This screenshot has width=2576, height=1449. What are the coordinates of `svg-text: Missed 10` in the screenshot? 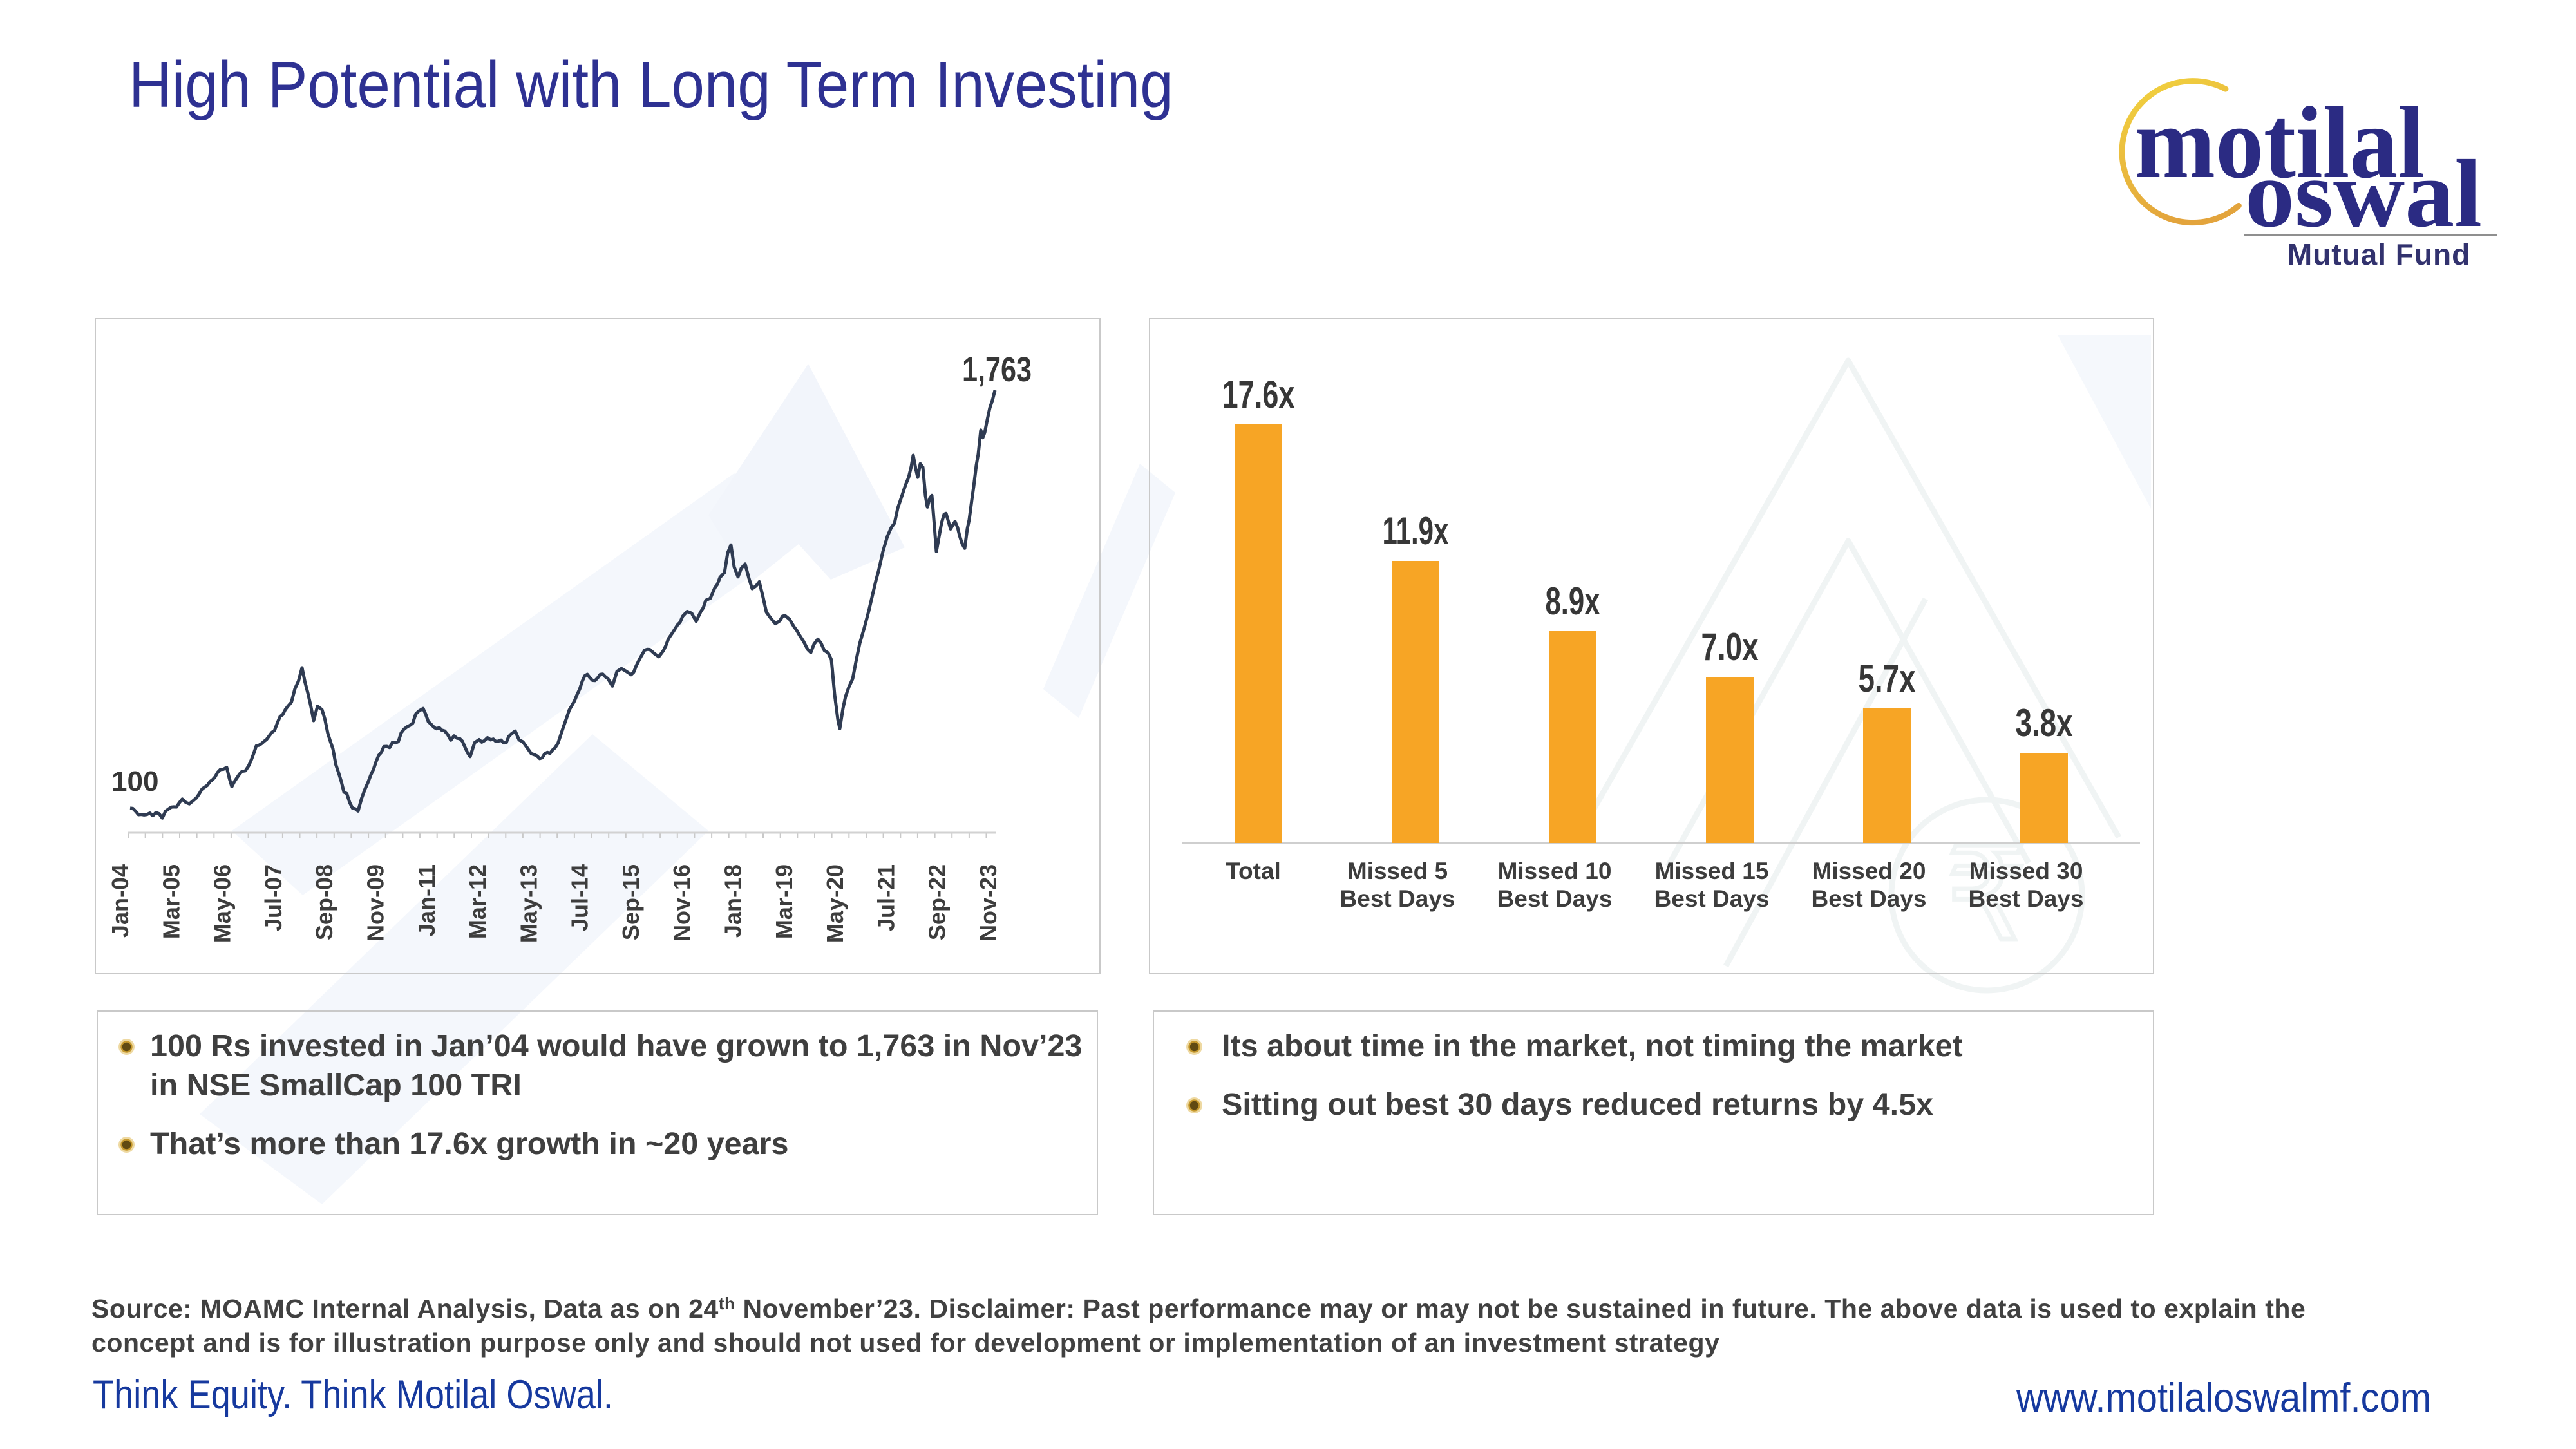 It's located at (1555, 871).